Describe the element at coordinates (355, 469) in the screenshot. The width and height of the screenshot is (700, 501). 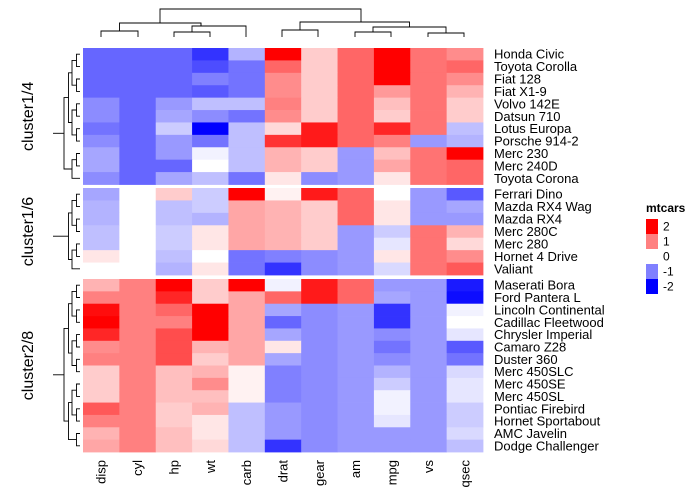
I see `column-label: am` at that location.